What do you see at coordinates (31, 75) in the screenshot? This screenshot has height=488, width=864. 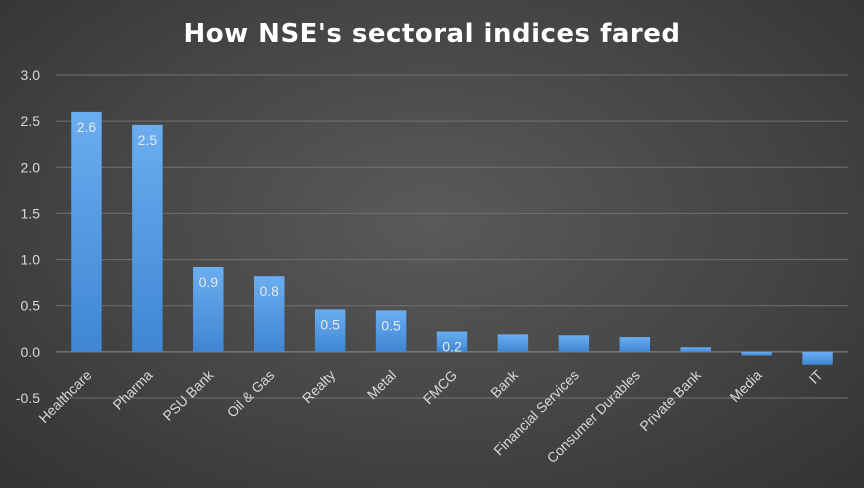 I see `y-tick-label: 3.0` at bounding box center [31, 75].